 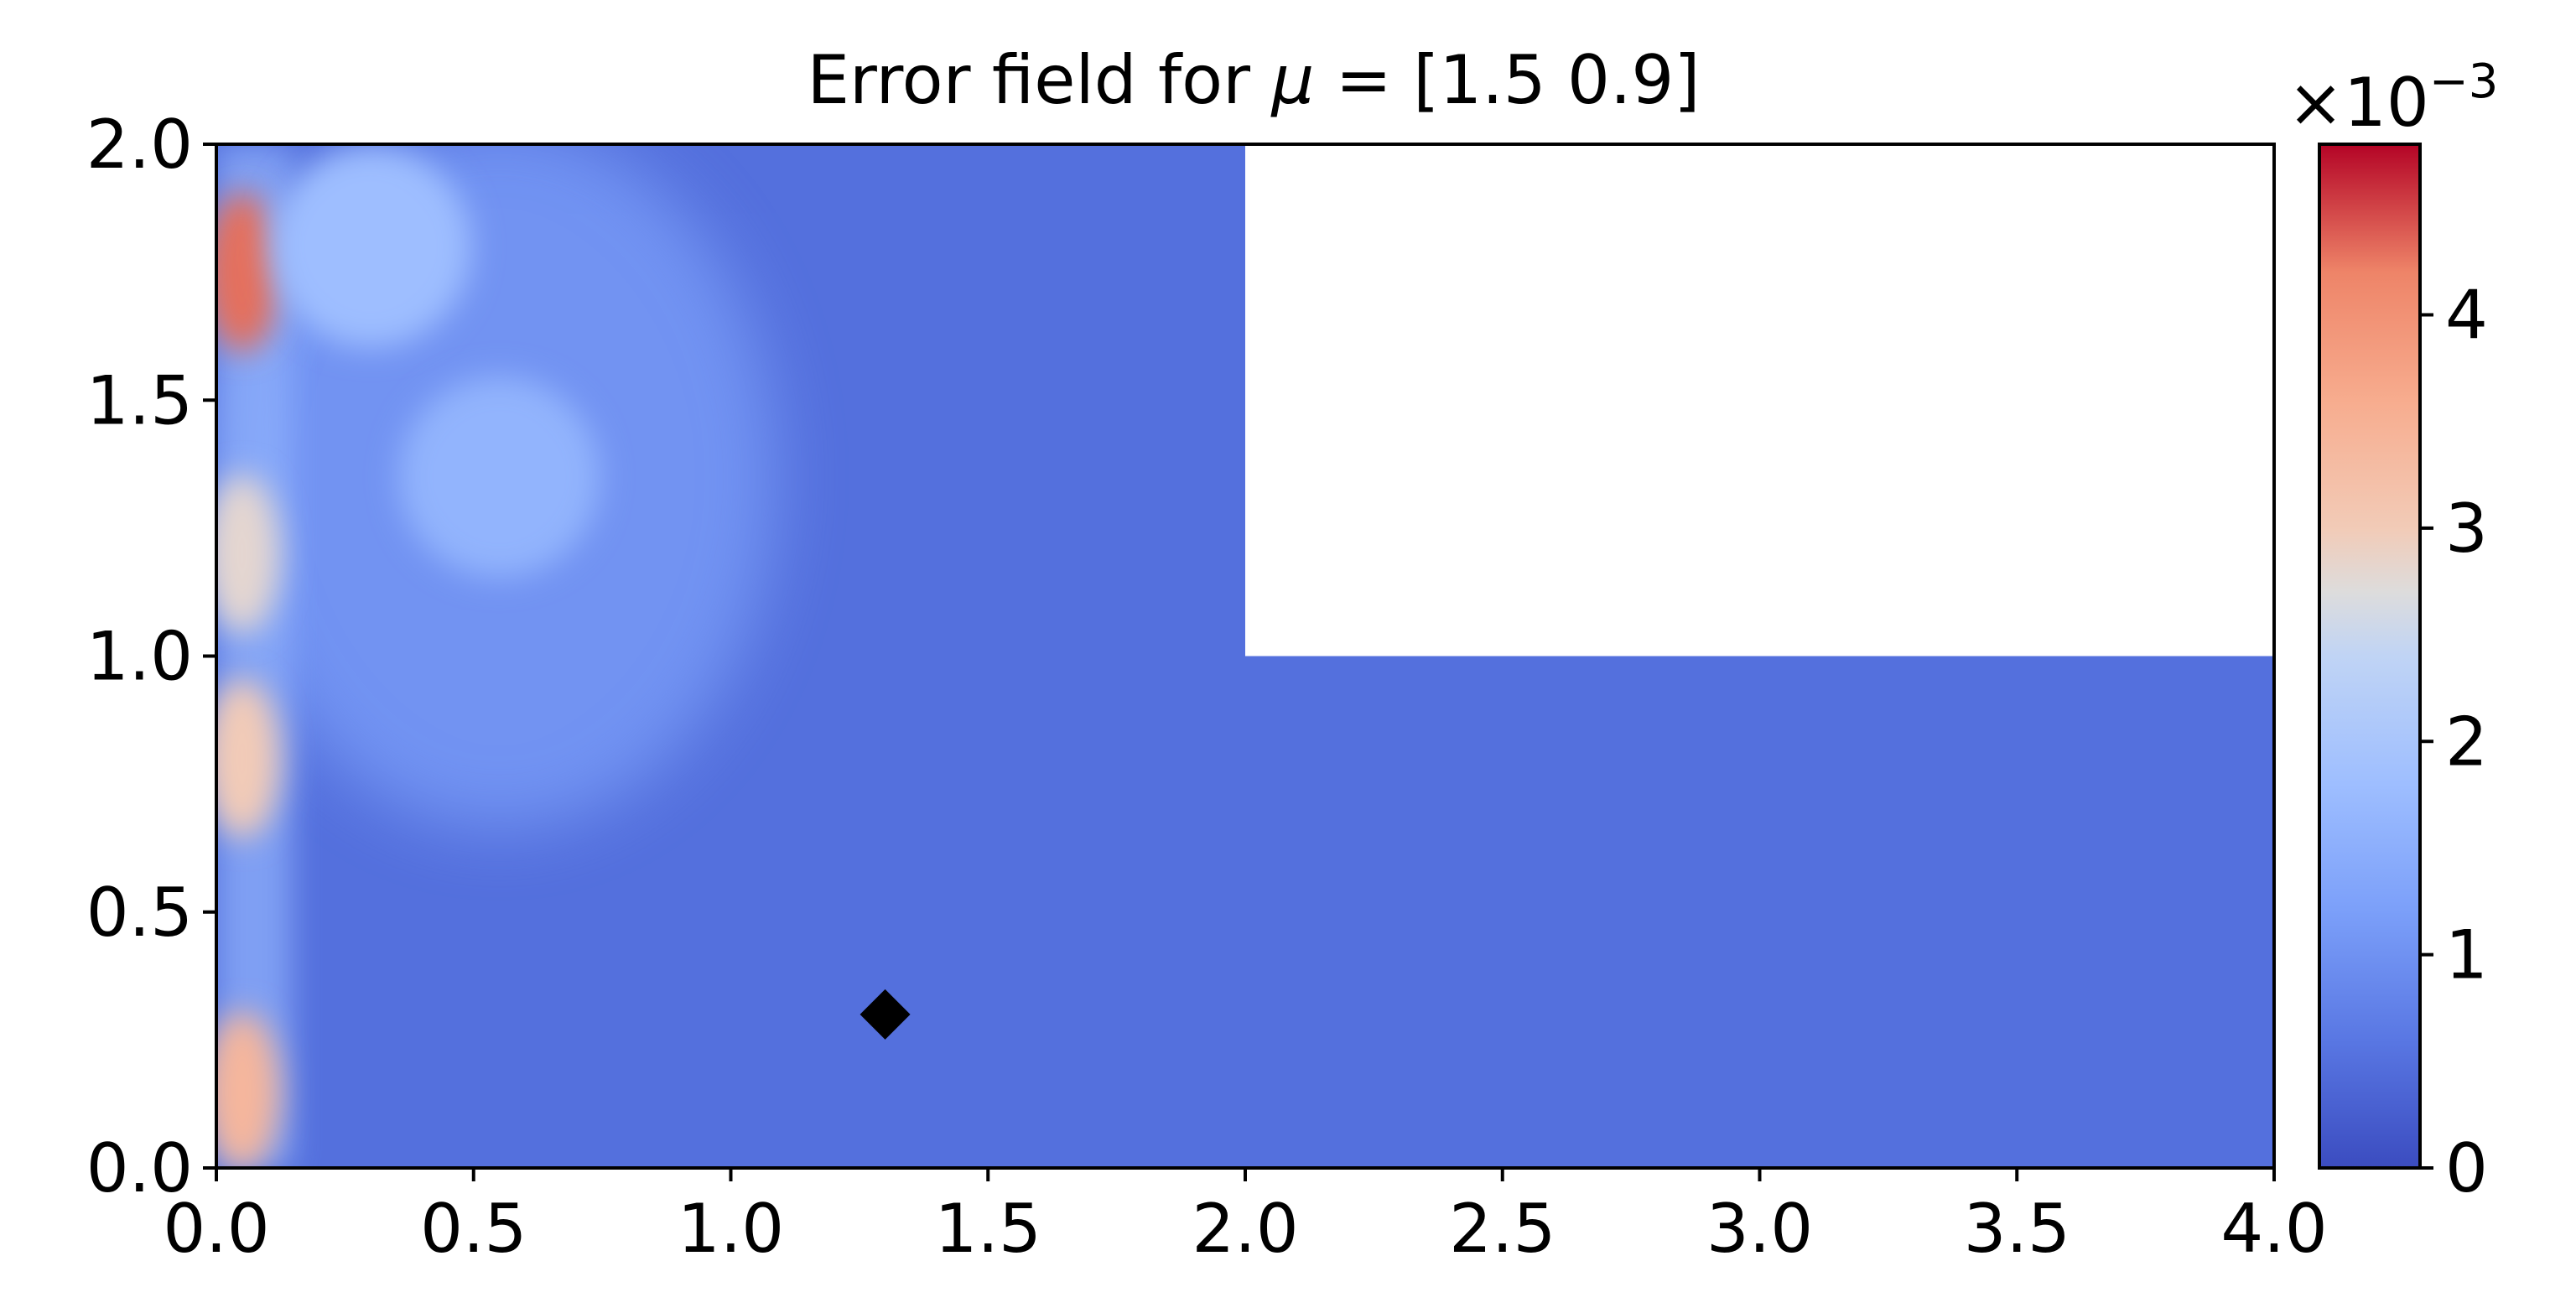 I want to click on colorbar, so click(x=2370, y=656).